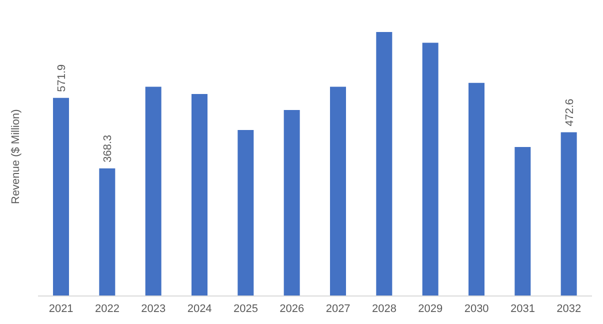 This screenshot has width=603, height=324. I want to click on x-tick-label: 2021, so click(61, 308).